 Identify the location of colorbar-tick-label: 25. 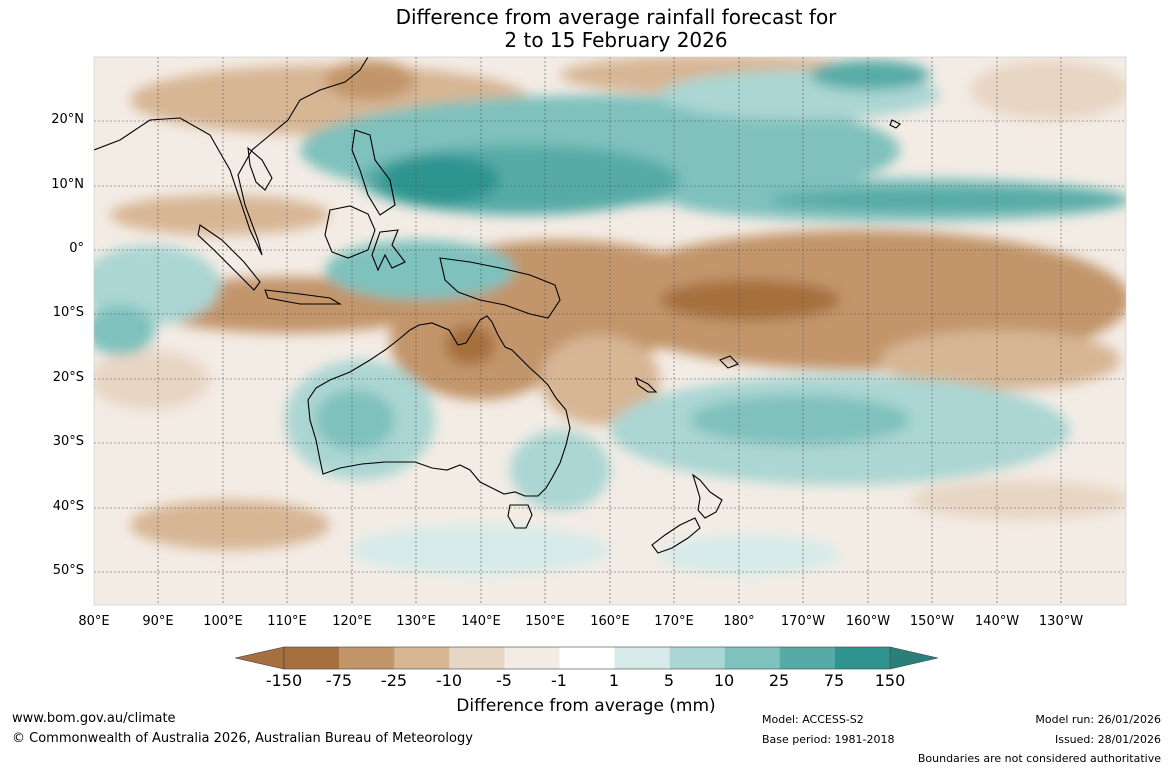
(779, 680).